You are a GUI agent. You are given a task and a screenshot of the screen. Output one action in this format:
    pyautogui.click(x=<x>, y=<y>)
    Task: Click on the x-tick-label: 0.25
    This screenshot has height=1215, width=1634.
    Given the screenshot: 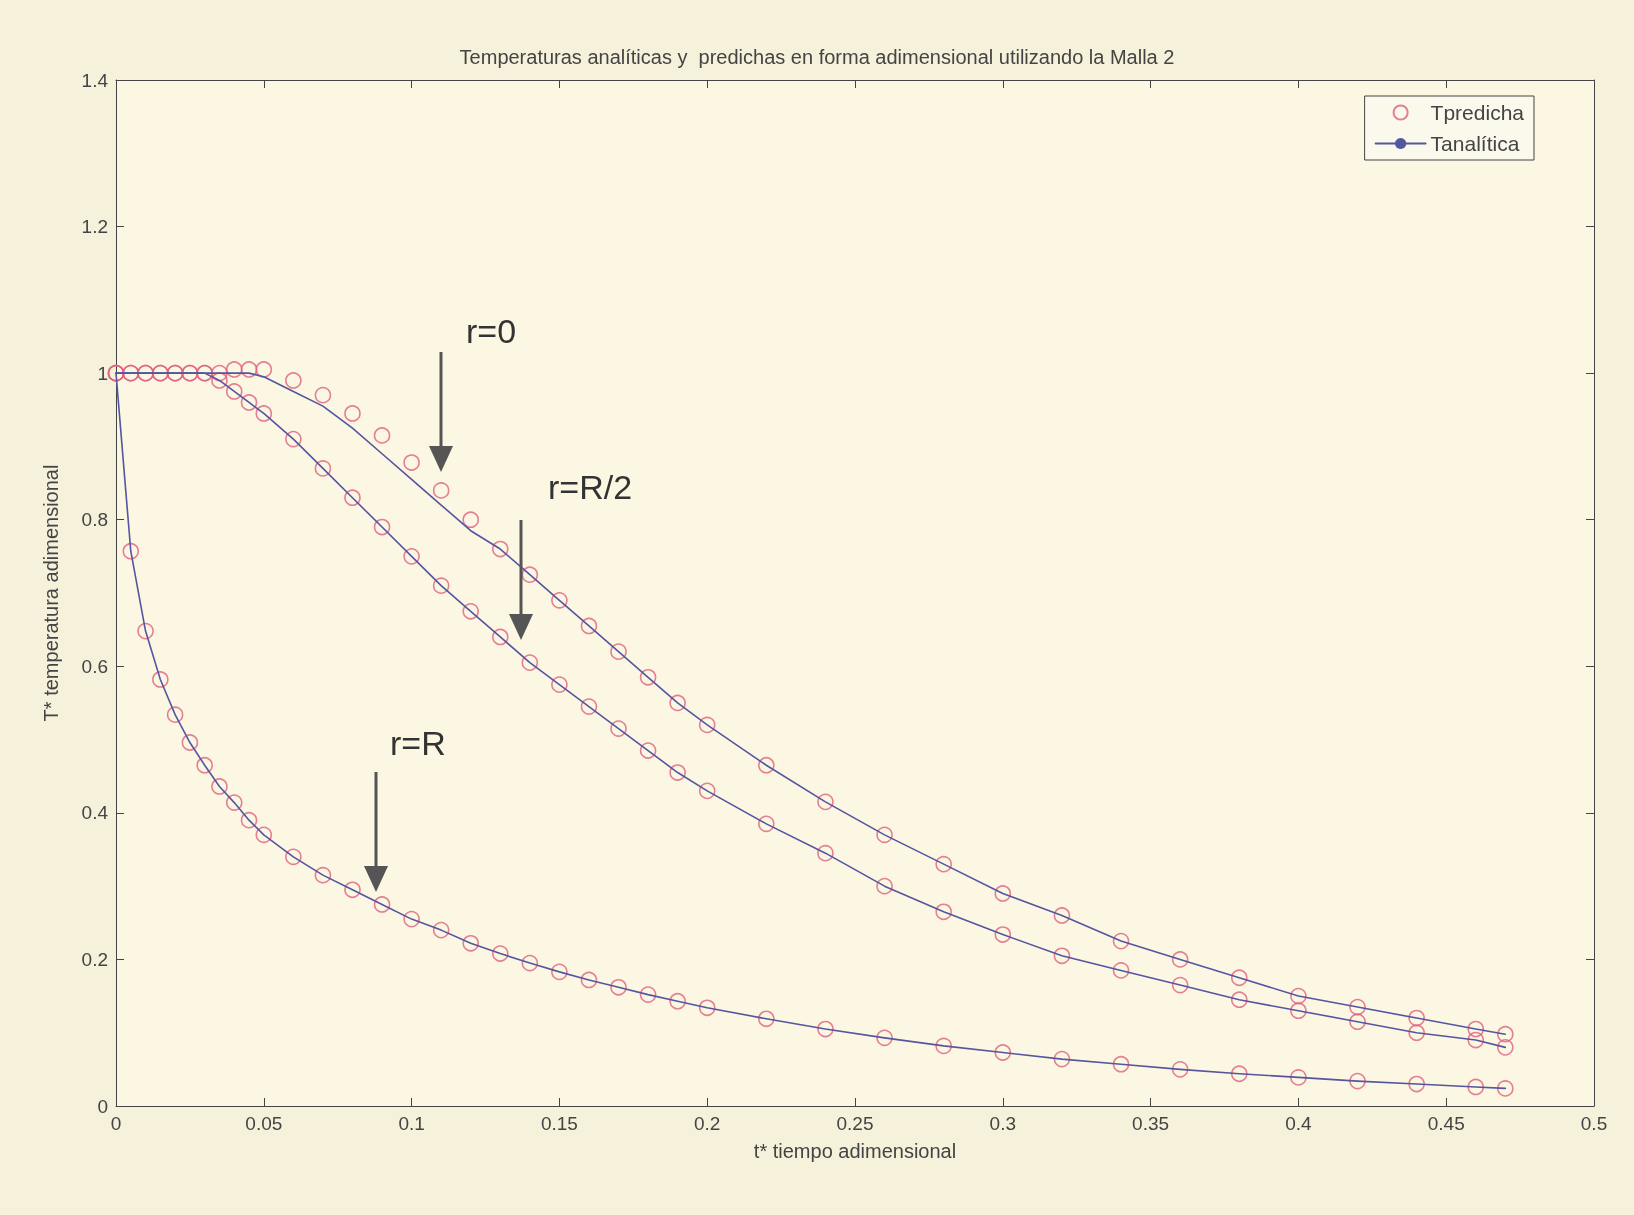 What is the action you would take?
    pyautogui.click(x=855, y=1123)
    